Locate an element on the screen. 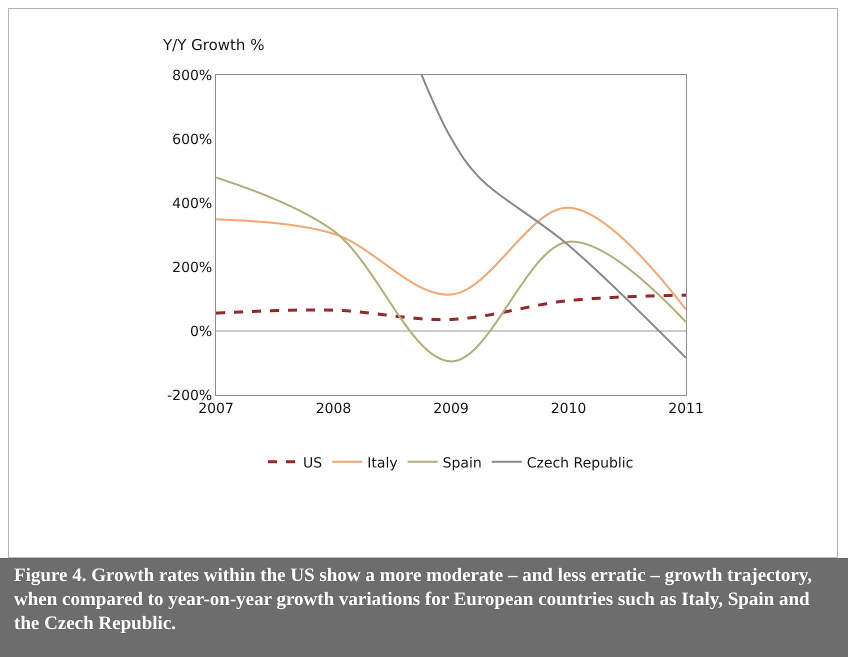  y-tick-label: 800% is located at coordinates (192, 76).